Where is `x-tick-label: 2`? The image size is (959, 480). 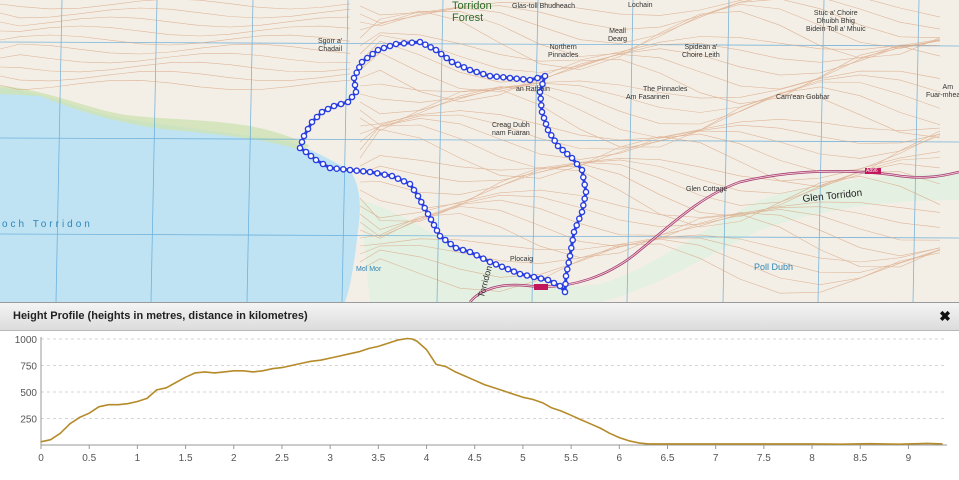
x-tick-label: 2 is located at coordinates (234, 458).